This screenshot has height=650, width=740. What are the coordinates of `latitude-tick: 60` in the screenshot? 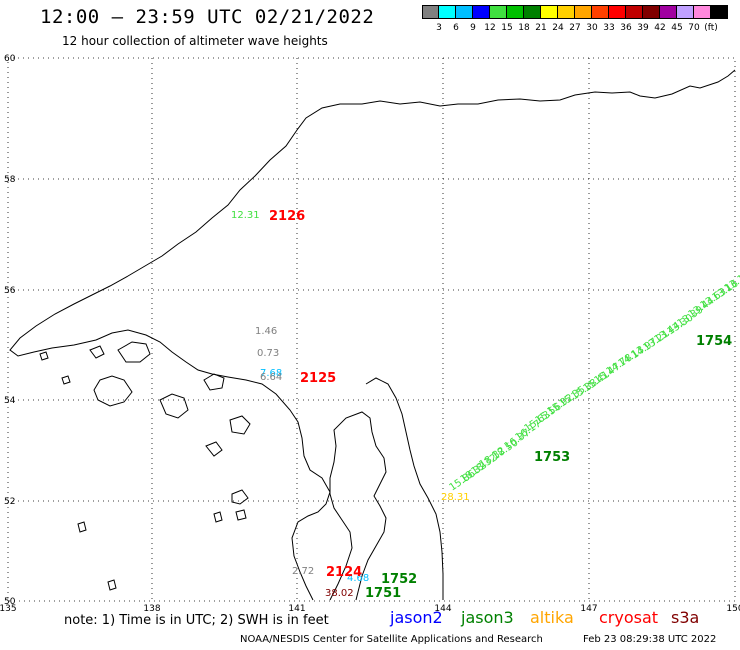 It's located at (10, 59).